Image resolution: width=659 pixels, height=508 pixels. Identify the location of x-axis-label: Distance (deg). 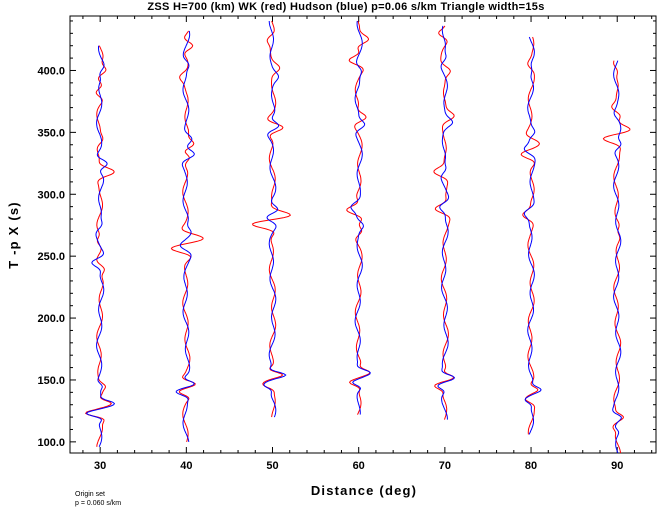
(364, 490).